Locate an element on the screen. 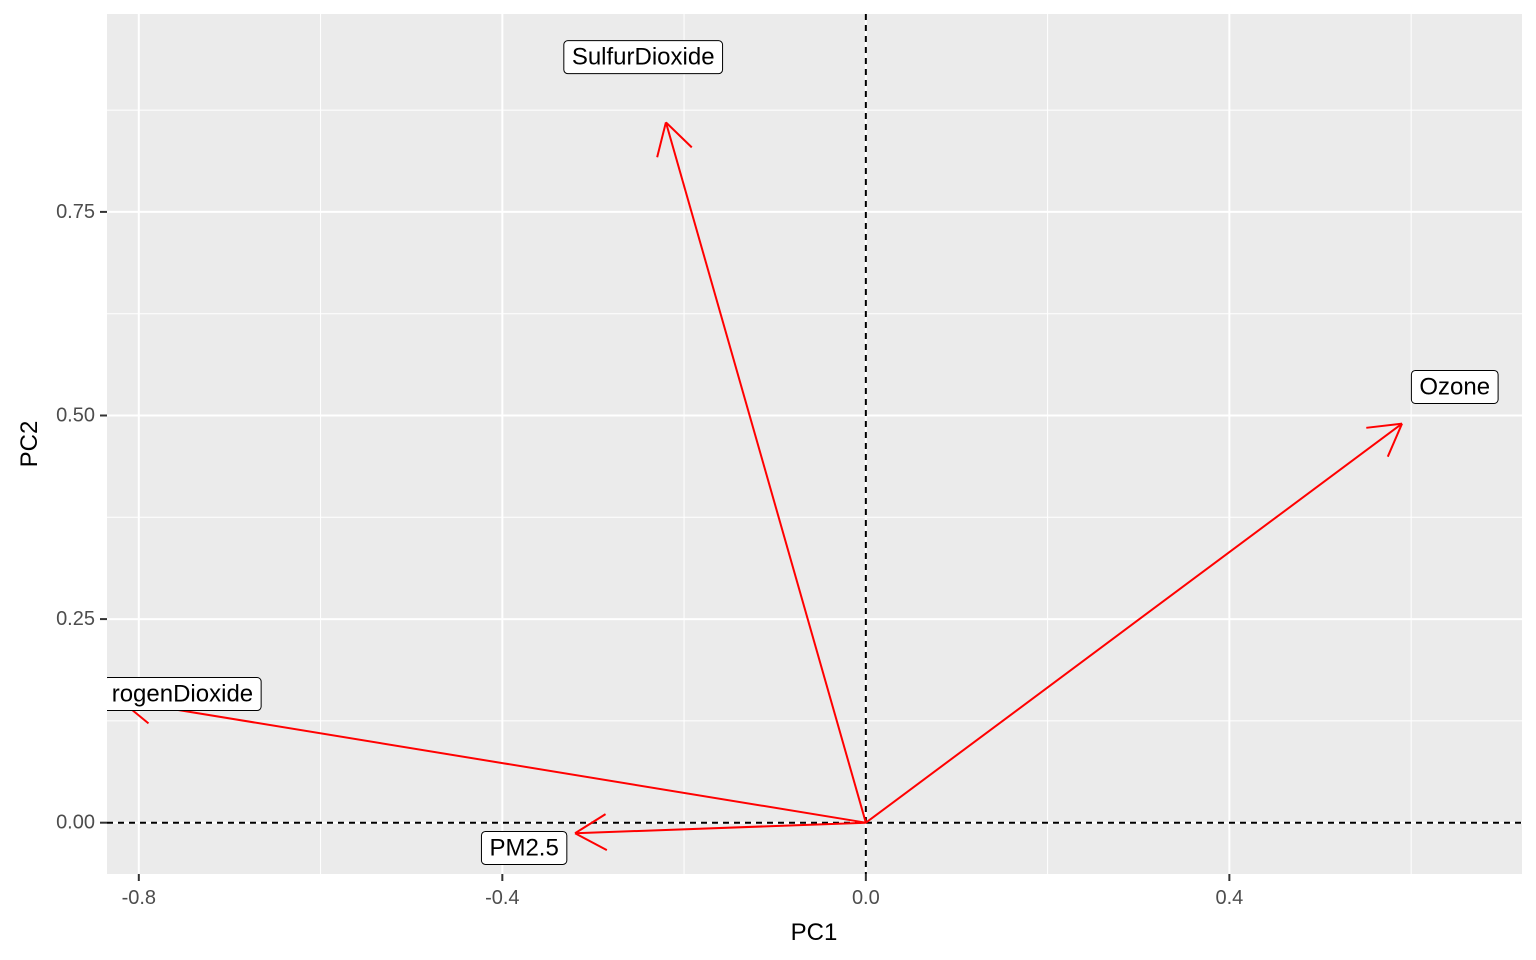  vector-ozone is located at coordinates (1134, 623).